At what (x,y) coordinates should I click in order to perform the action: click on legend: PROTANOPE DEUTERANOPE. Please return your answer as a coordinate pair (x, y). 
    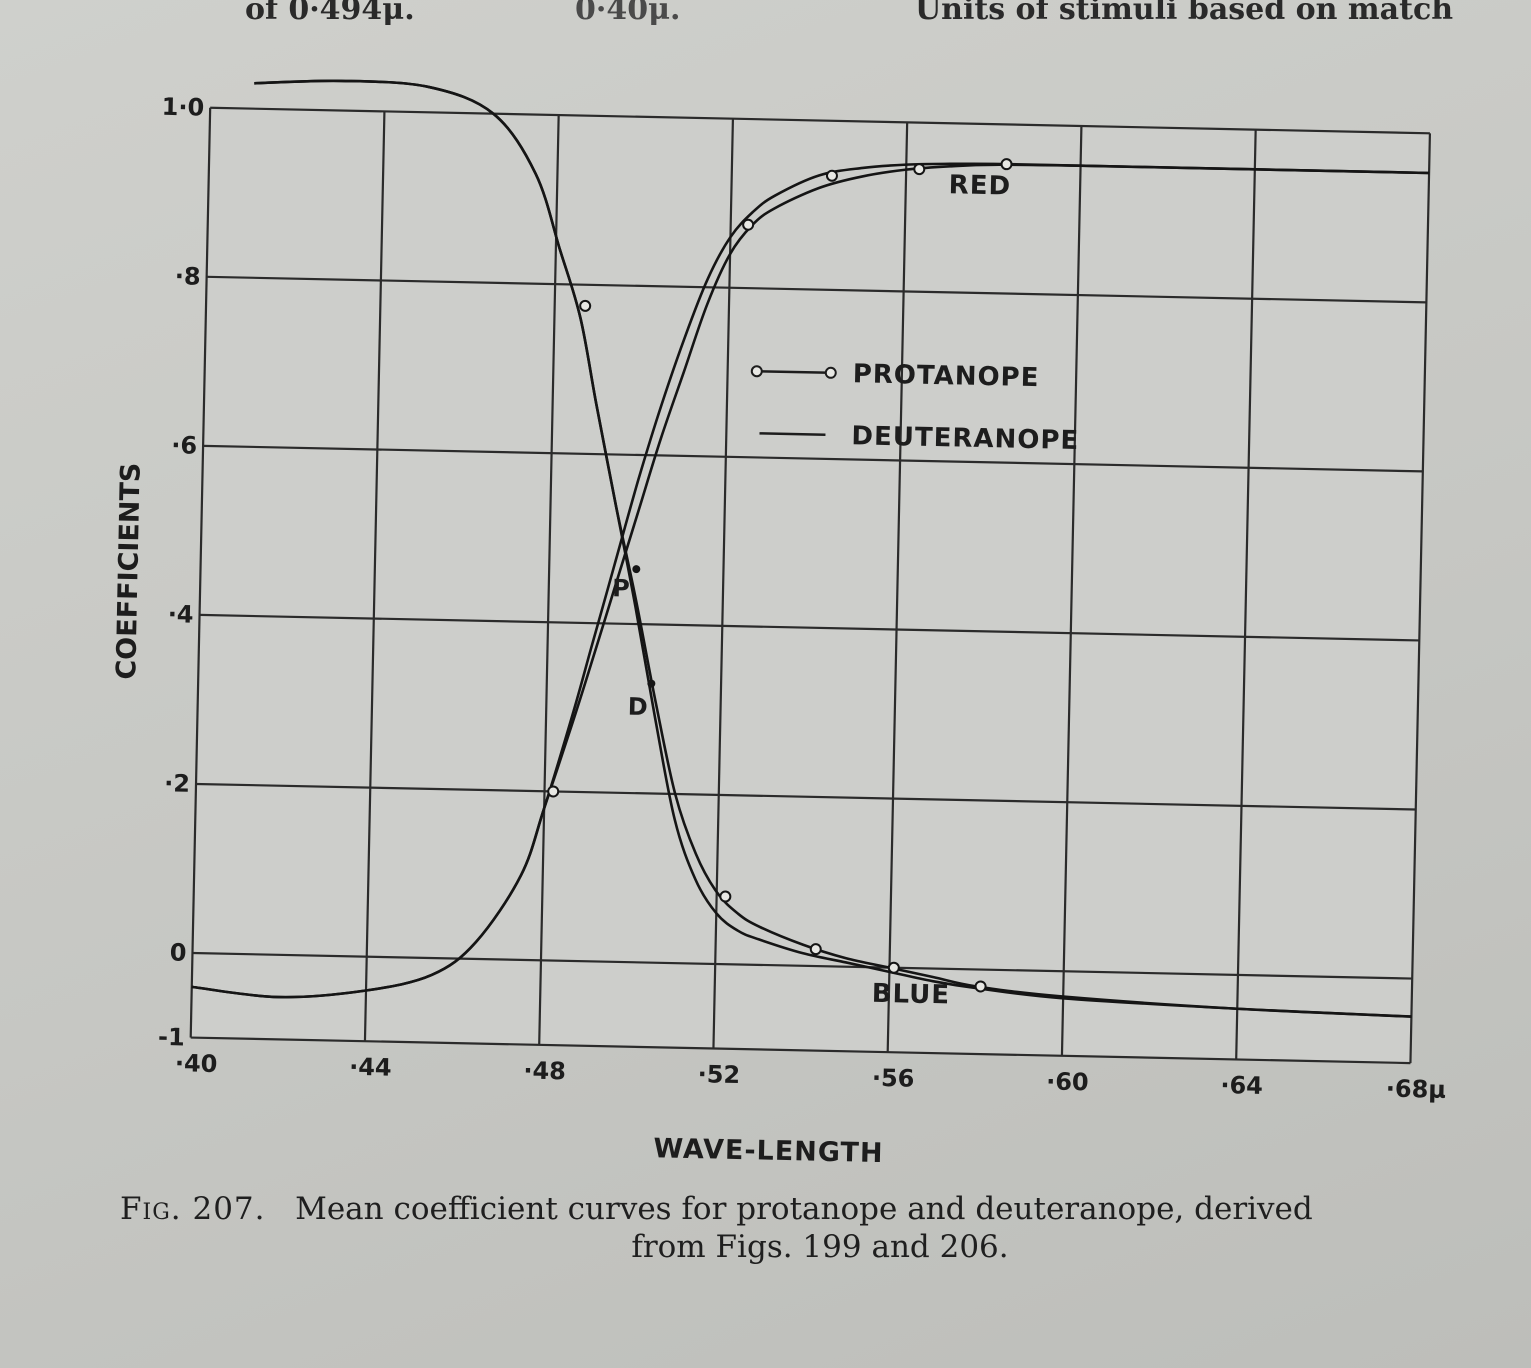
    Looking at the image, I should click on (914, 407).